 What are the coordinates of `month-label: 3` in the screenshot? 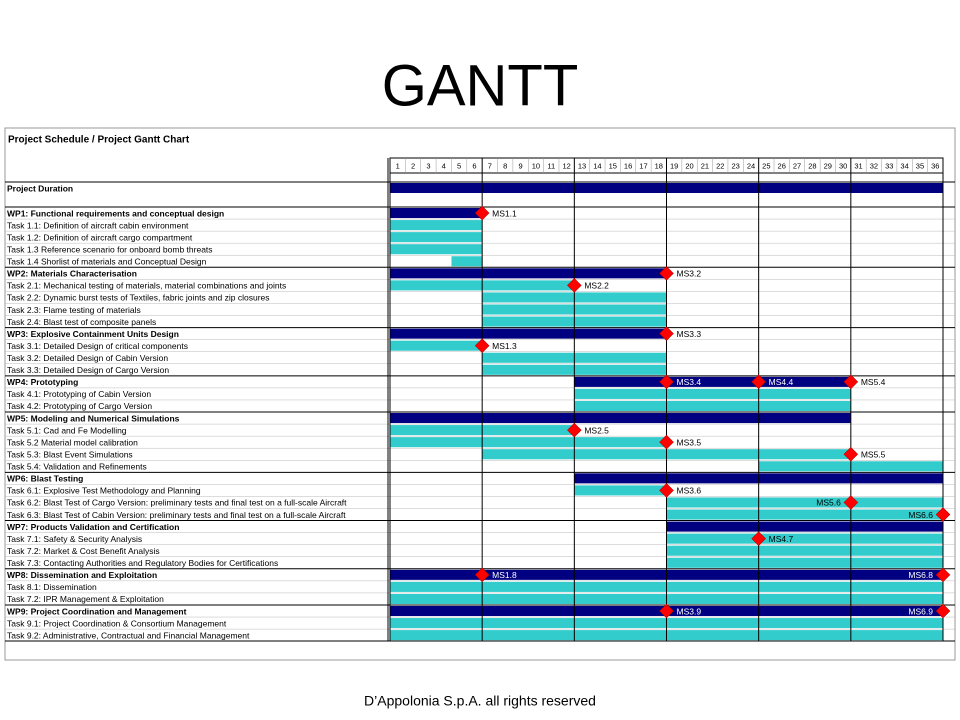 It's located at (428, 165).